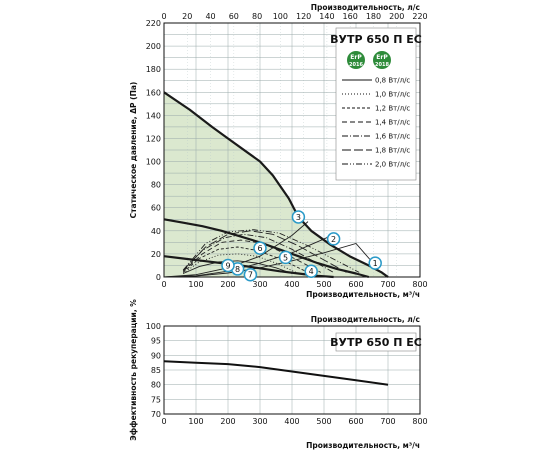  I want to click on operating-point-label: 7, so click(250, 275).